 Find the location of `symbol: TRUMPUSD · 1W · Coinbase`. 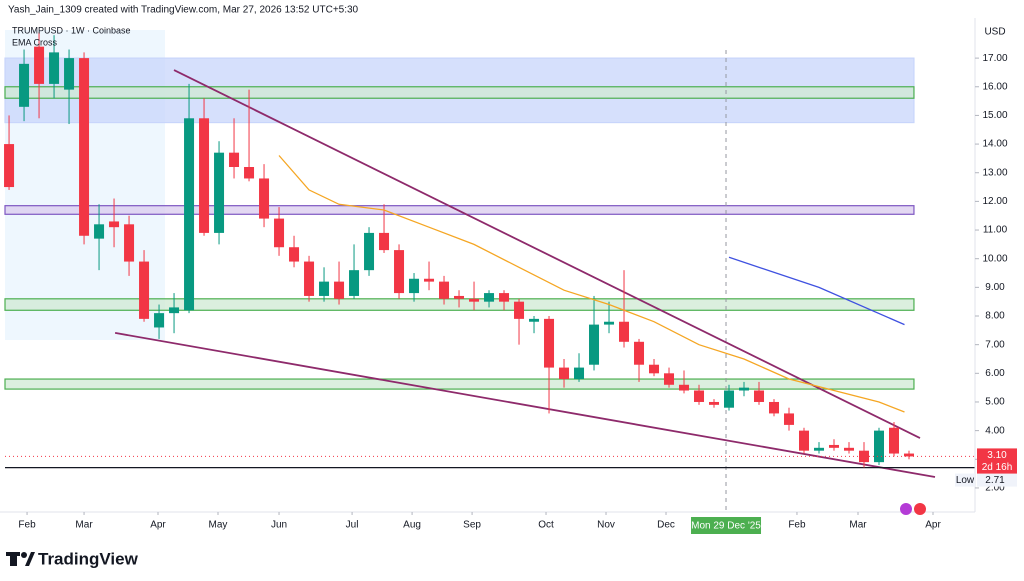

symbol: TRUMPUSD · 1W · Coinbase is located at coordinates (71, 30).